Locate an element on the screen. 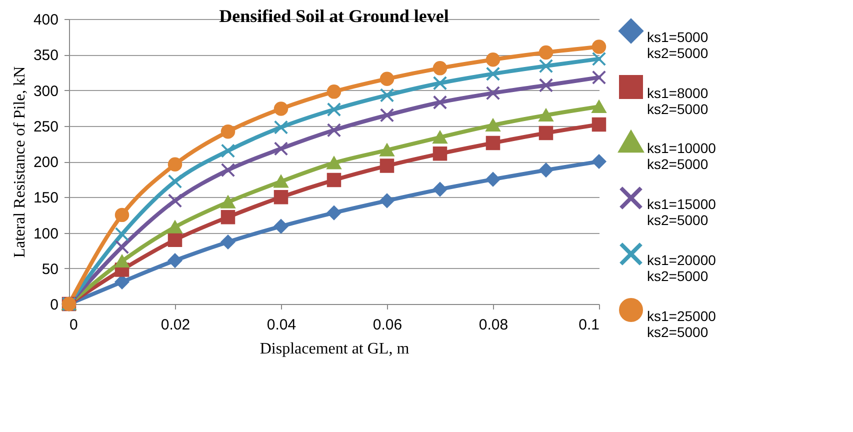 The image size is (853, 432). x-tick-label: 0.06 is located at coordinates (387, 325).